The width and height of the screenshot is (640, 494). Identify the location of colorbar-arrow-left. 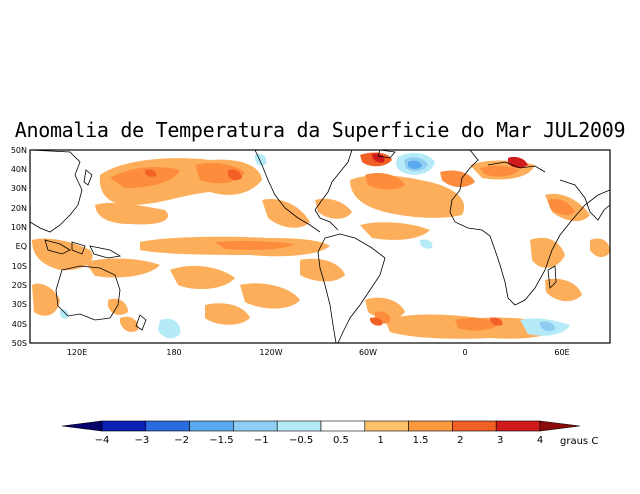
(82, 426).